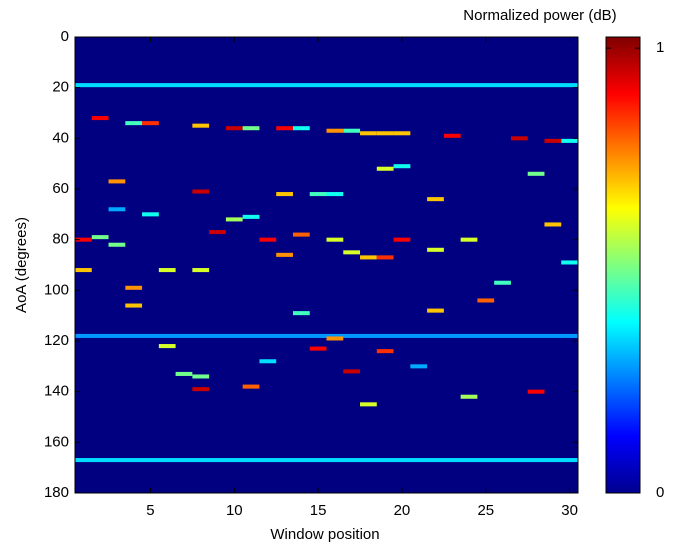 The height and width of the screenshot is (551, 693). I want to click on x-tick-label: 30, so click(569, 510).